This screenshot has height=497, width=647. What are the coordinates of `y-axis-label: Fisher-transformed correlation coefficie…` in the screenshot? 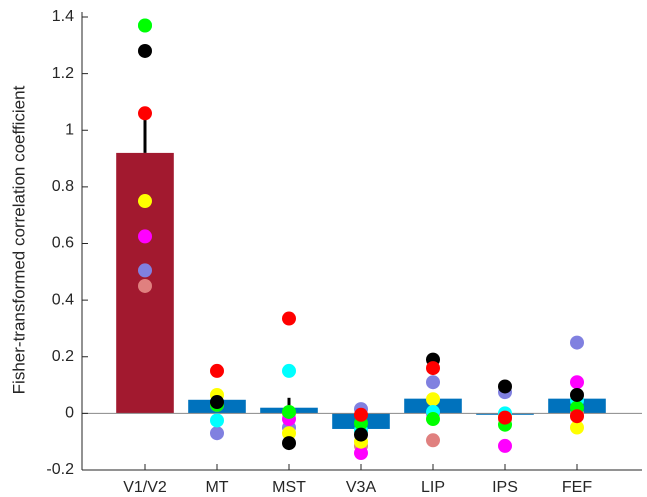 It's located at (18, 239).